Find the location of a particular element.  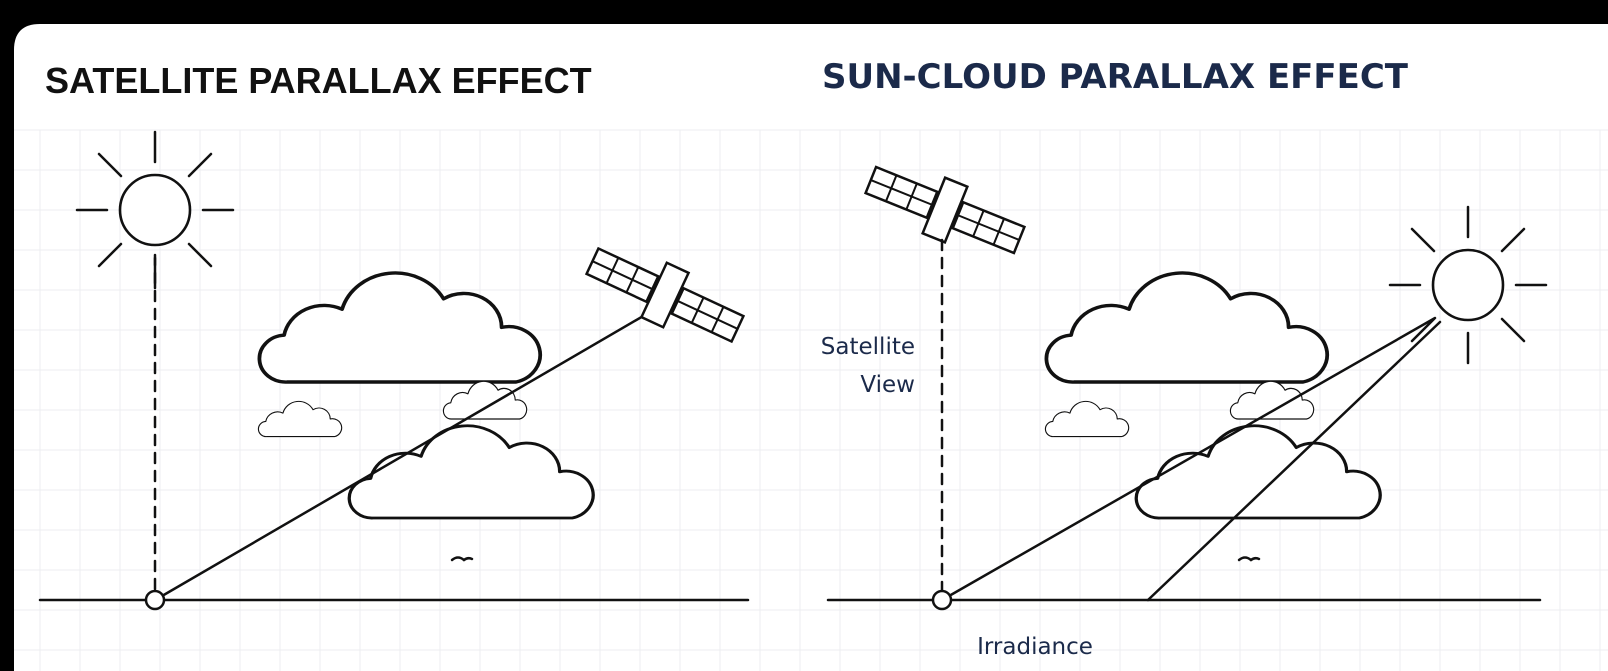

right-title: SUN-CLOUD PARALLAX EFFECT is located at coordinates (1115, 77).